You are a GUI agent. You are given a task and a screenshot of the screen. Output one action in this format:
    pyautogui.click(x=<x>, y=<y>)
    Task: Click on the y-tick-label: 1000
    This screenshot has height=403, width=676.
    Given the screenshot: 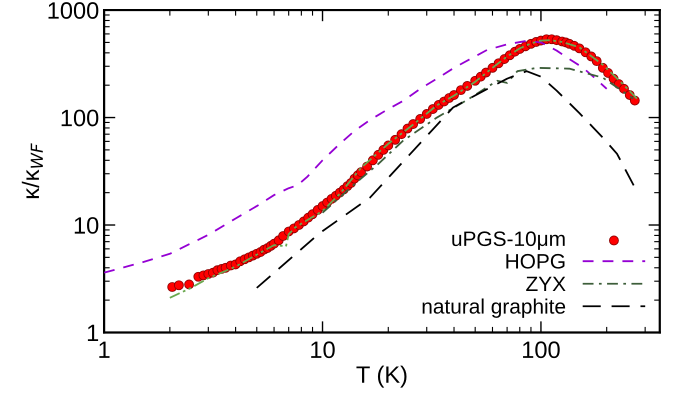 What is the action you would take?
    pyautogui.click(x=73, y=10)
    